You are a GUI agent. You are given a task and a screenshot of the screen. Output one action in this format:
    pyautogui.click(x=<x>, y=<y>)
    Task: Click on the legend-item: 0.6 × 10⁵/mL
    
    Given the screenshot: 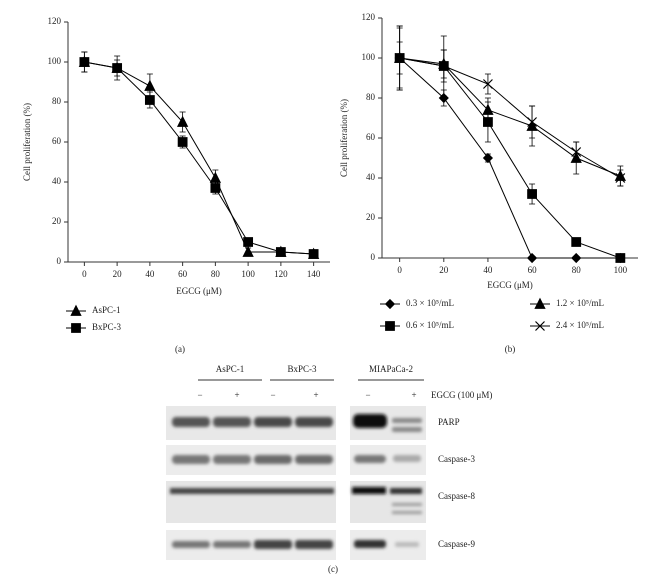 What is the action you would take?
    pyautogui.click(x=417, y=325)
    